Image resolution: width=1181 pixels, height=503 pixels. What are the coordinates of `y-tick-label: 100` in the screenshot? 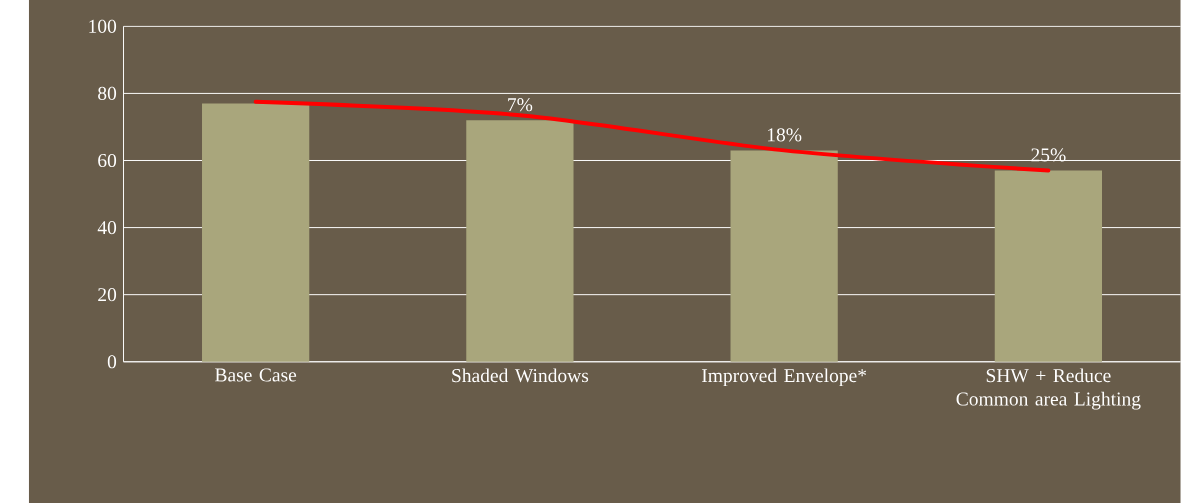 It's located at (103, 26).